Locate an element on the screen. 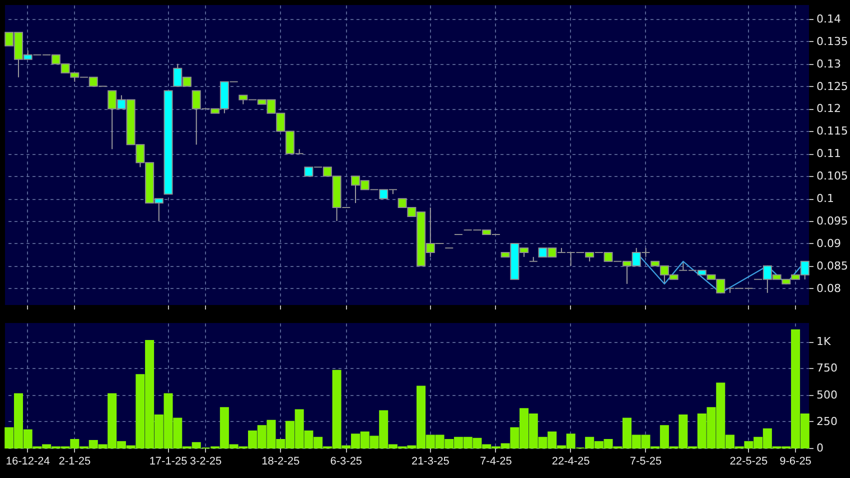 The image size is (850, 478). y-tick-label: 0.135 is located at coordinates (832, 41).